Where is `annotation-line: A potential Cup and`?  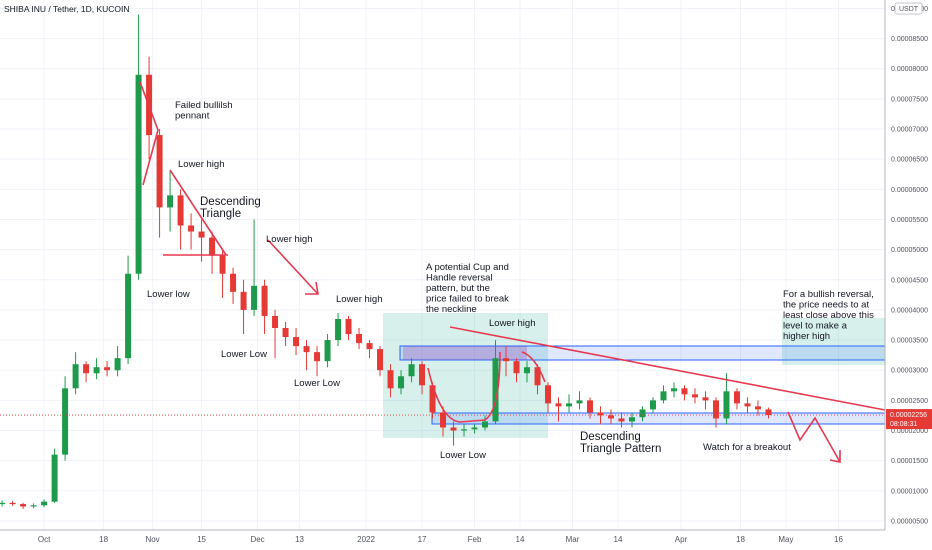 annotation-line: A potential Cup and is located at coordinates (467, 267).